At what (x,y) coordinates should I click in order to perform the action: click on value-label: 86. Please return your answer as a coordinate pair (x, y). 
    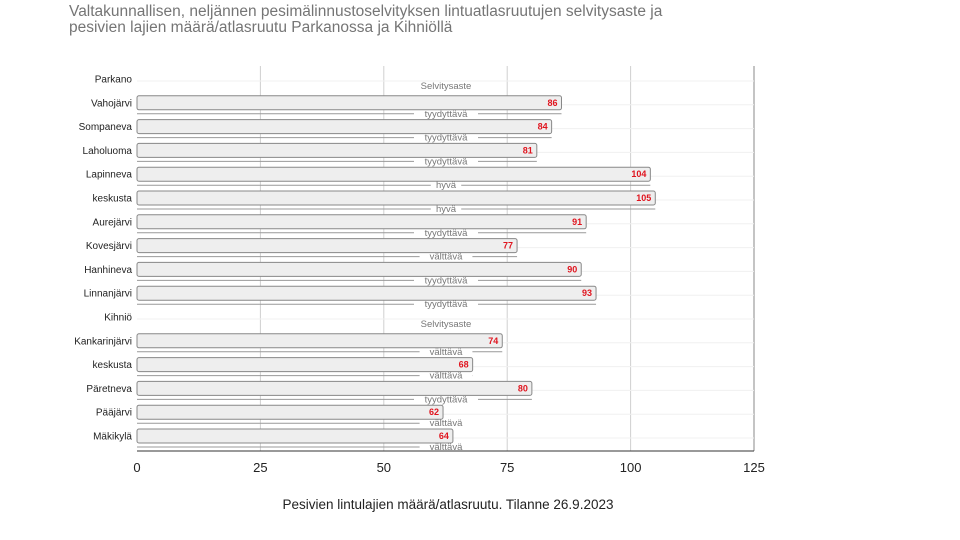
    Looking at the image, I should click on (552, 103).